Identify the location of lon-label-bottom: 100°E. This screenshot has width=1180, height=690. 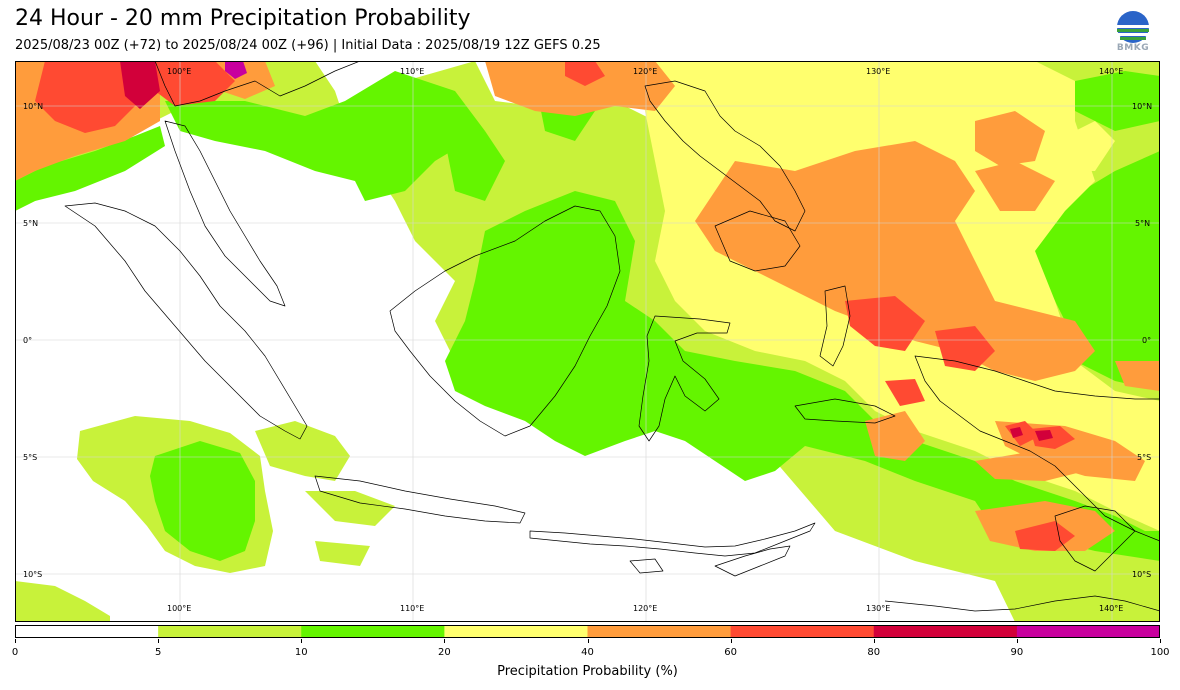
(179, 608).